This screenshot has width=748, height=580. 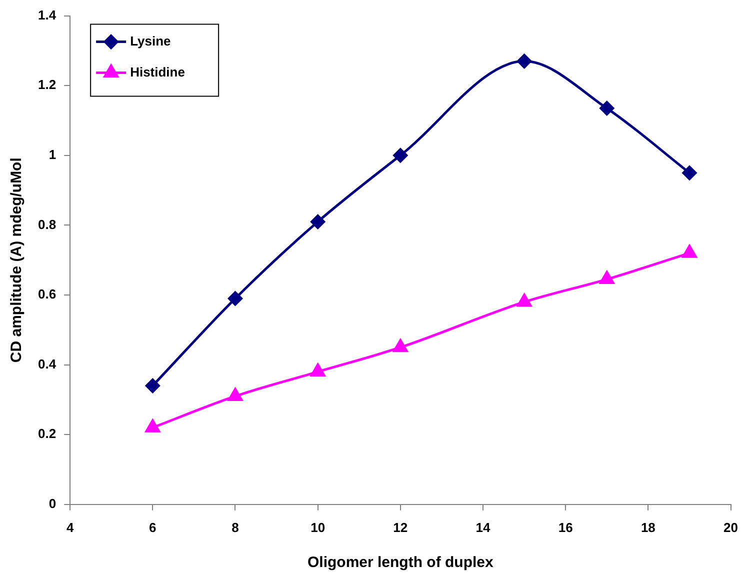 I want to click on y-tick-label: 0.2, so click(x=47, y=434).